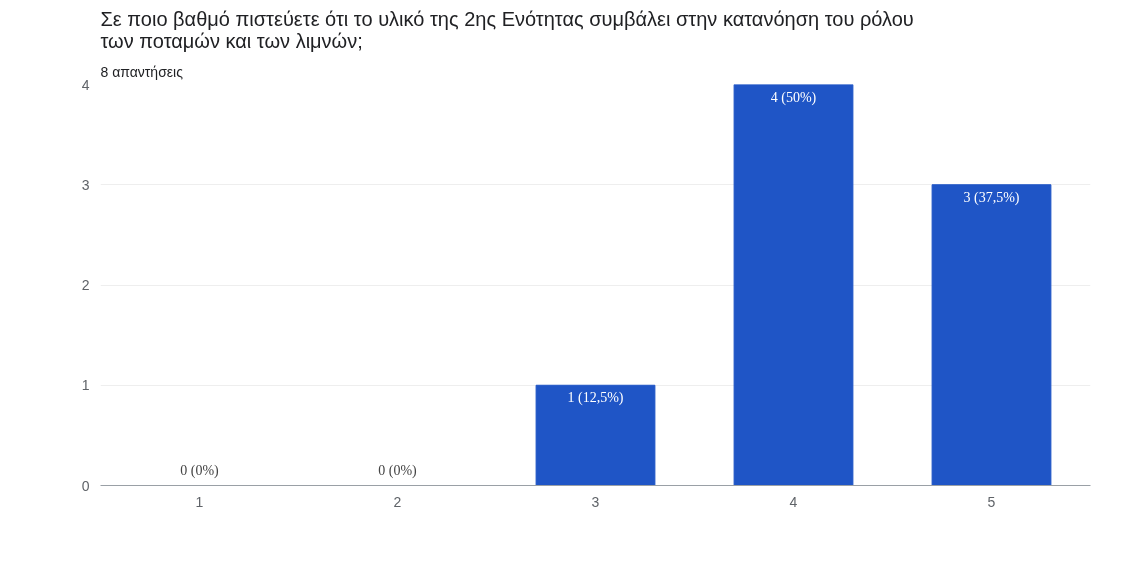  I want to click on x-tick-label: 3, so click(595, 501).